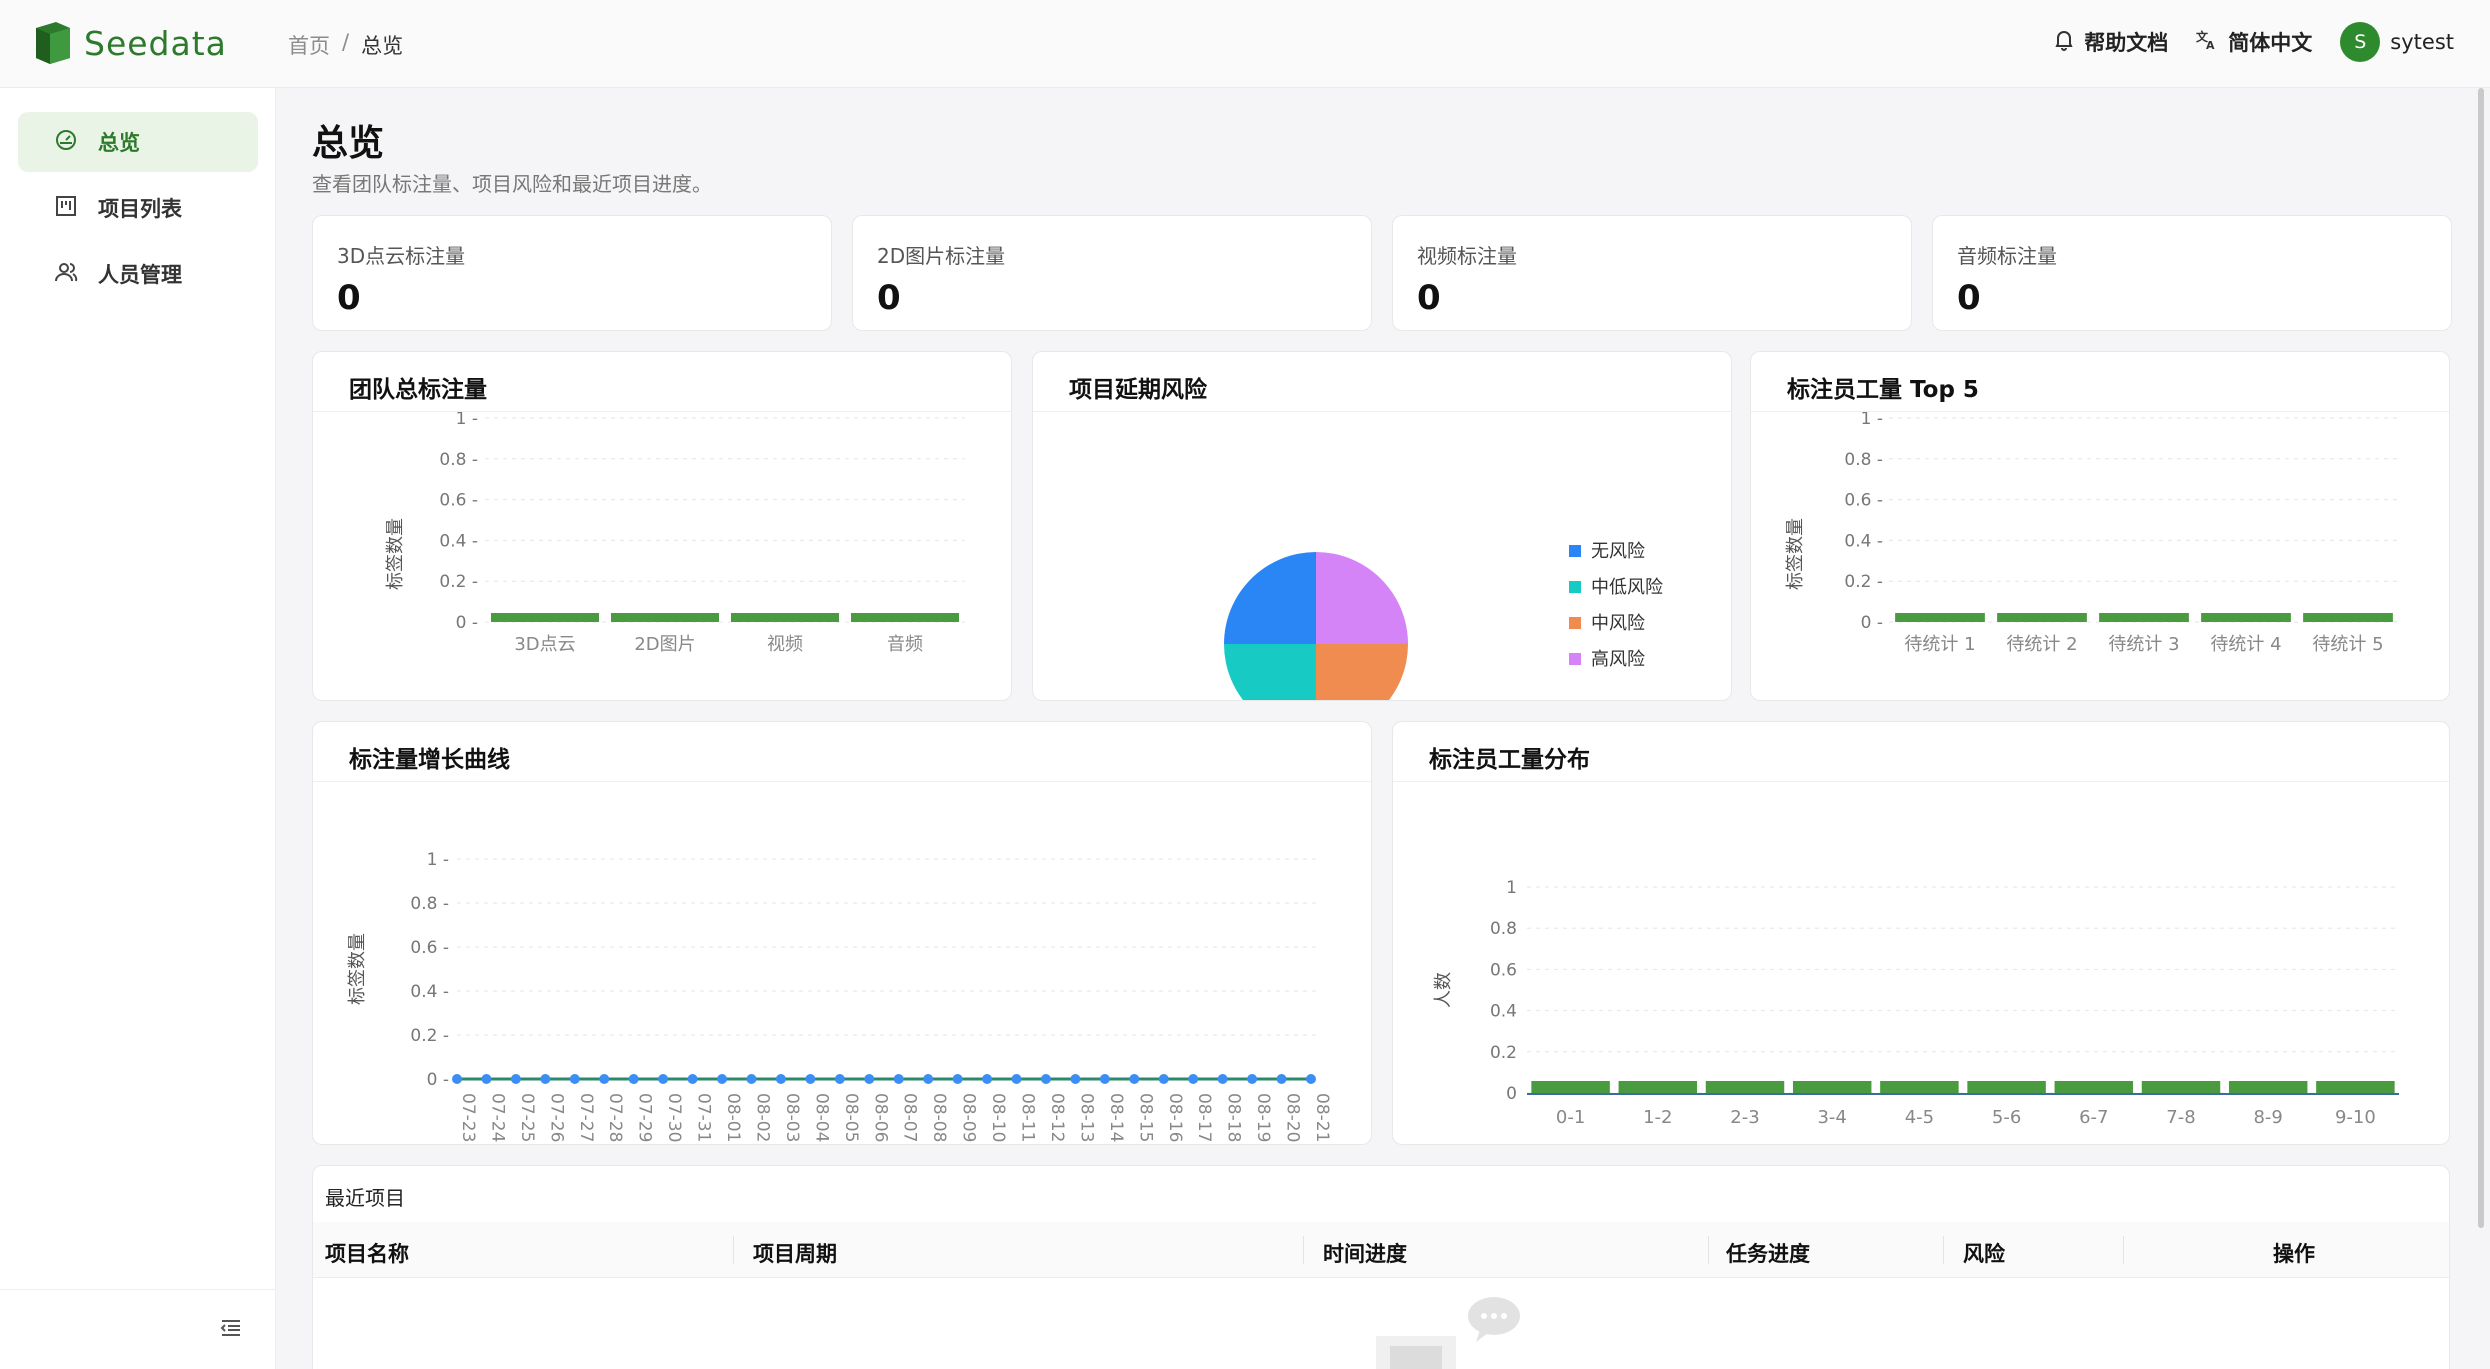  I want to click on y-tick-label: 1, so click(1511, 888).